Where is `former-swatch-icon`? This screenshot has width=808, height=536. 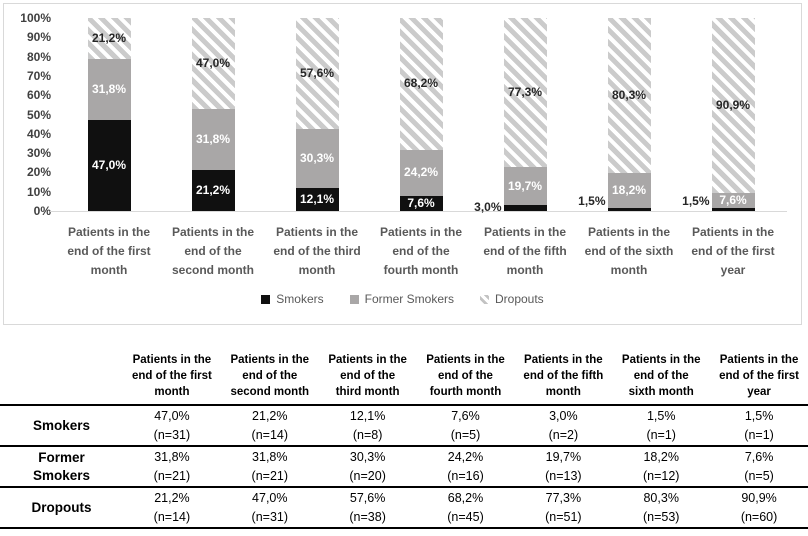 former-swatch-icon is located at coordinates (354, 299).